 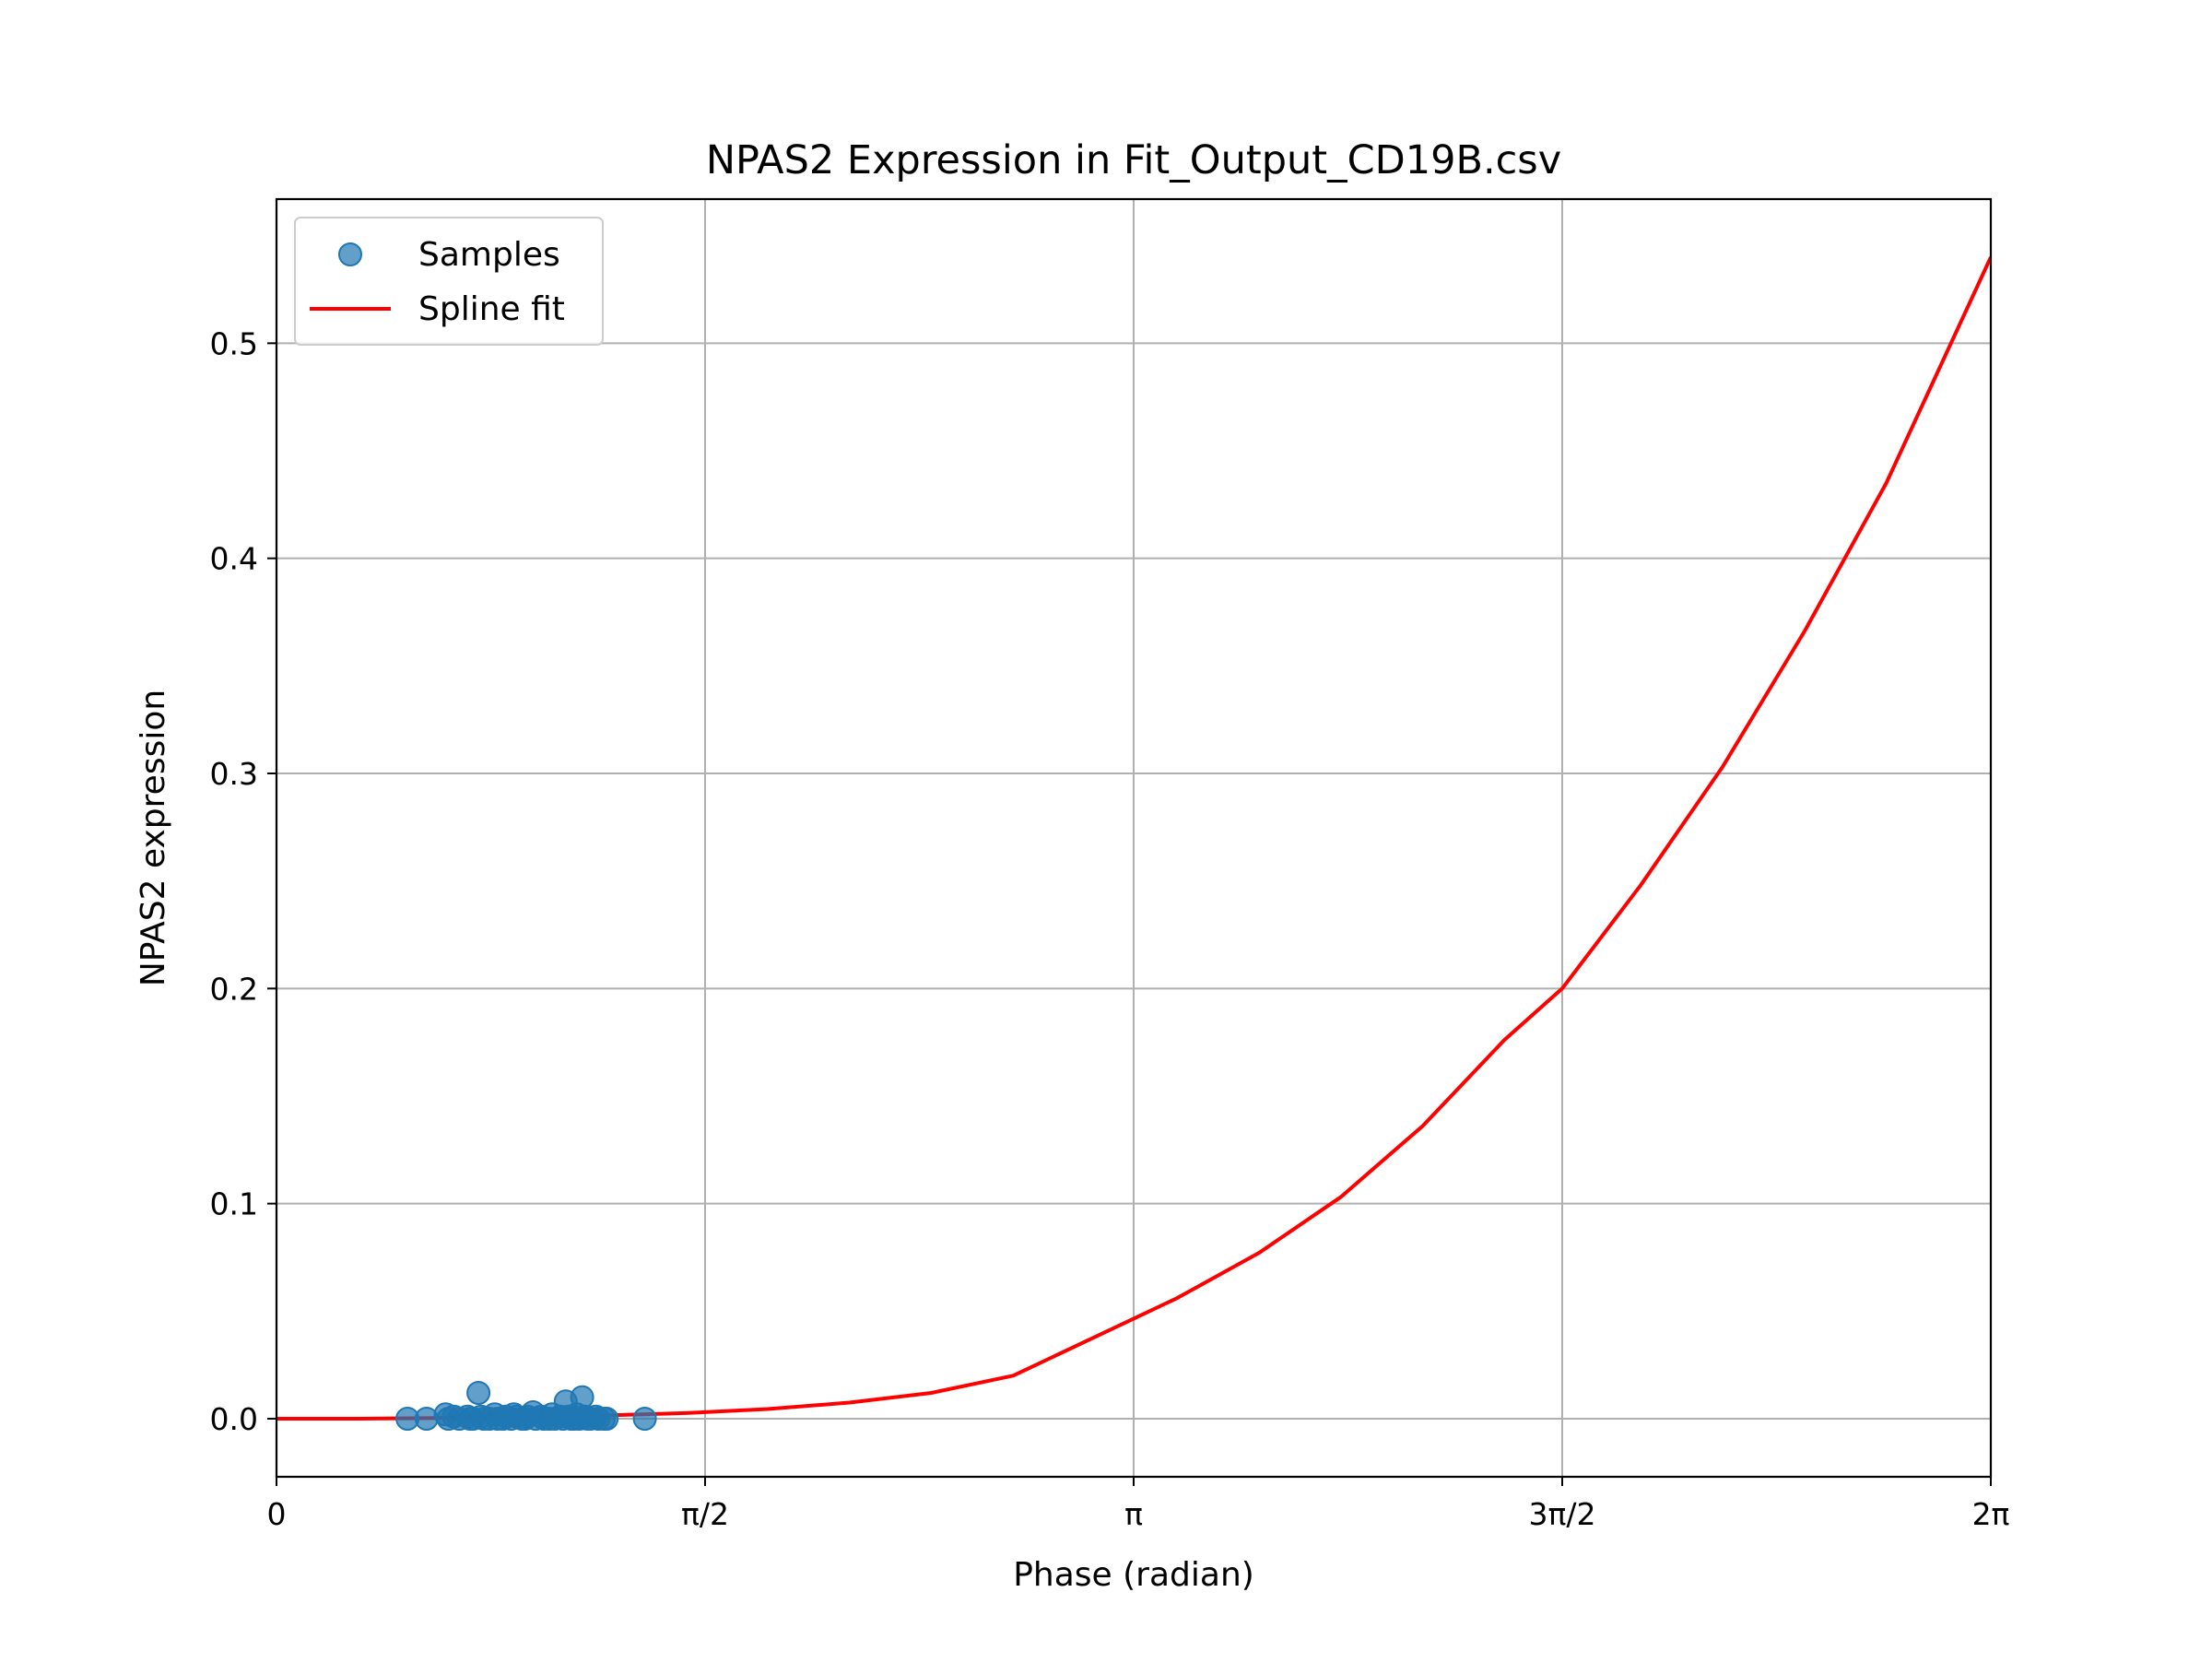 I want to click on y-tick-label: 0.4, so click(x=234, y=559).